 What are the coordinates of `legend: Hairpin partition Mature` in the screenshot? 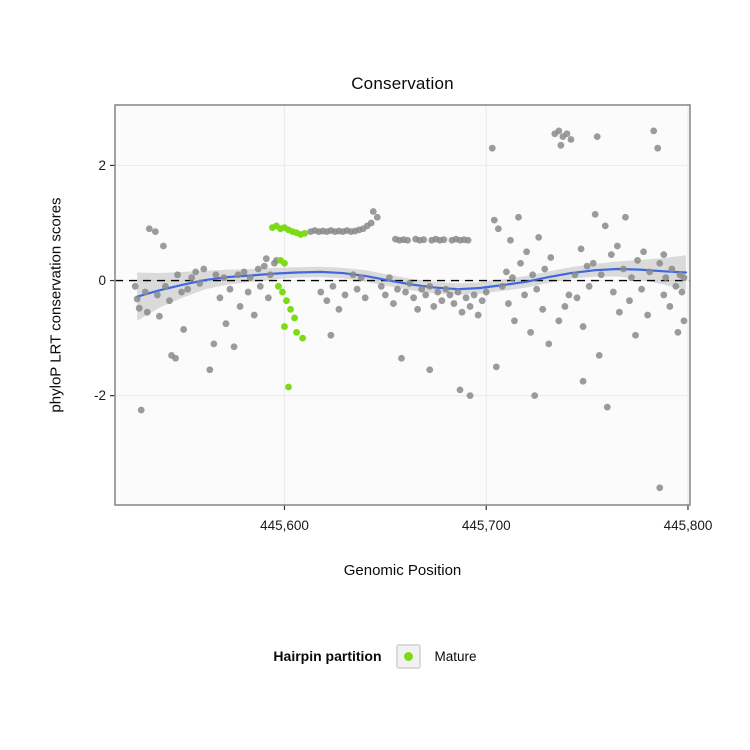 It's located at (375, 656).